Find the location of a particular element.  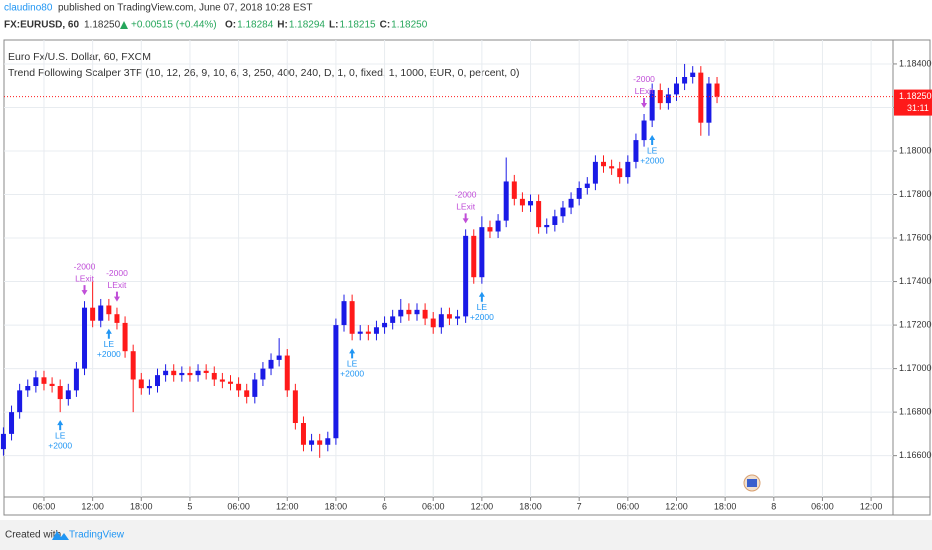

x-tick-label: 5 is located at coordinates (189, 506).